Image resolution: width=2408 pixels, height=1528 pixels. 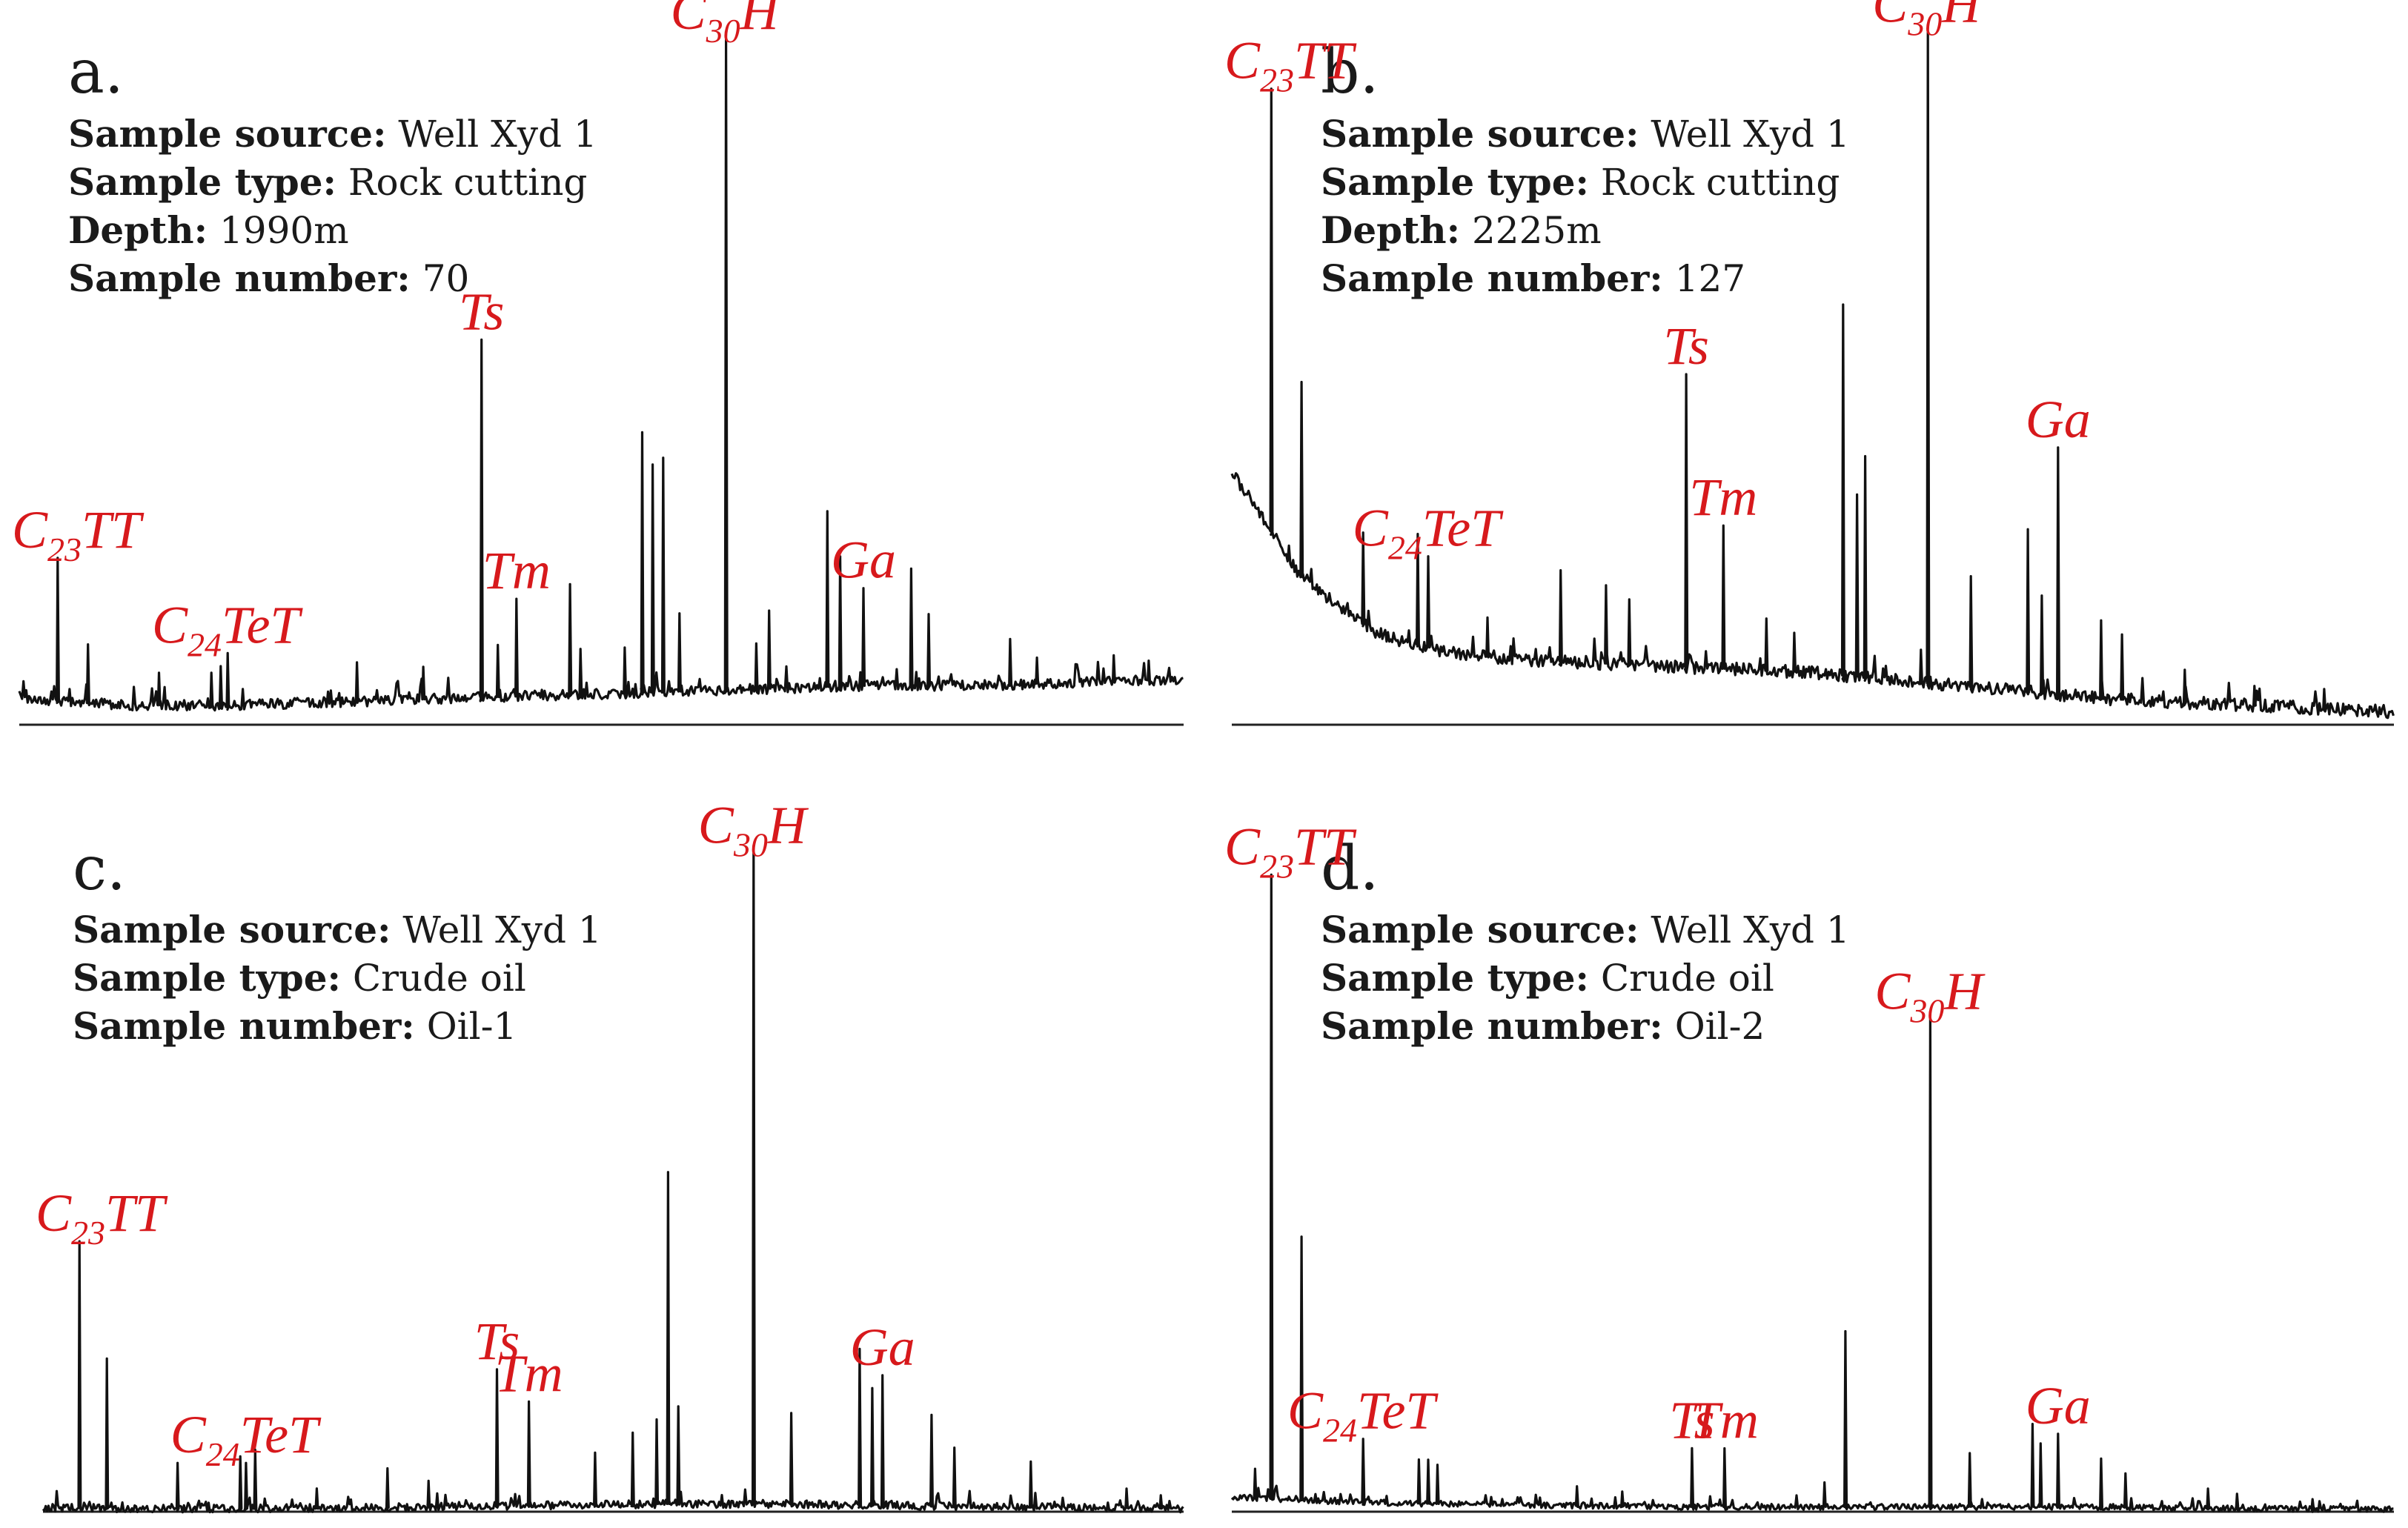 I want to click on info-line: Depth: 2225m, so click(x=1462, y=230).